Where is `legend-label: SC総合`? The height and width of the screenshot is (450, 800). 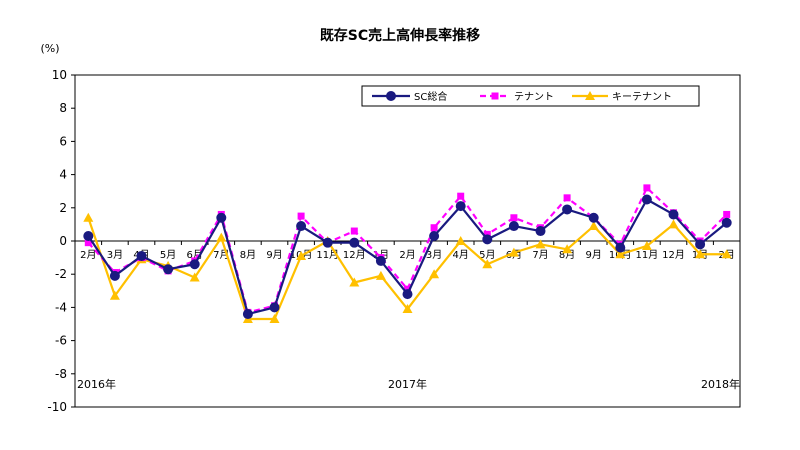
legend-label: SC総合 is located at coordinates (430, 96).